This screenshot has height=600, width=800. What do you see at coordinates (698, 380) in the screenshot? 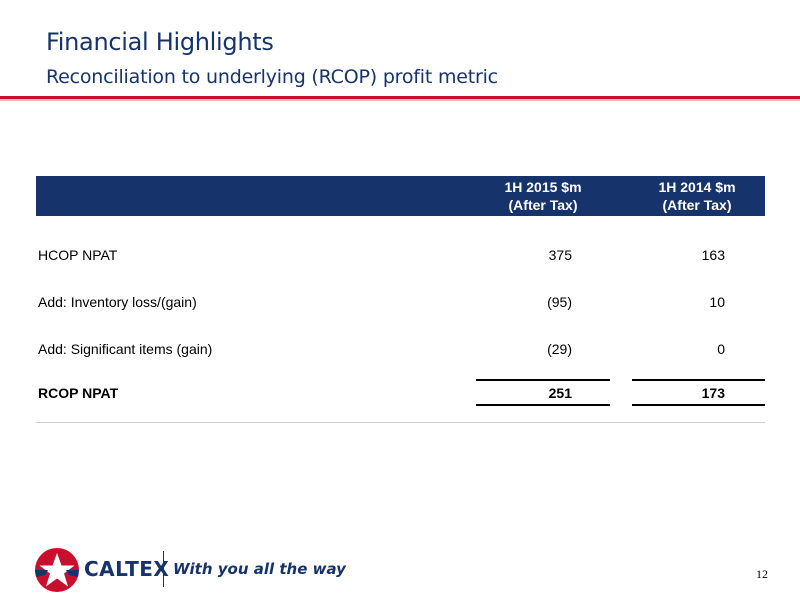
I see `total-top-rule-1h2014` at bounding box center [698, 380].